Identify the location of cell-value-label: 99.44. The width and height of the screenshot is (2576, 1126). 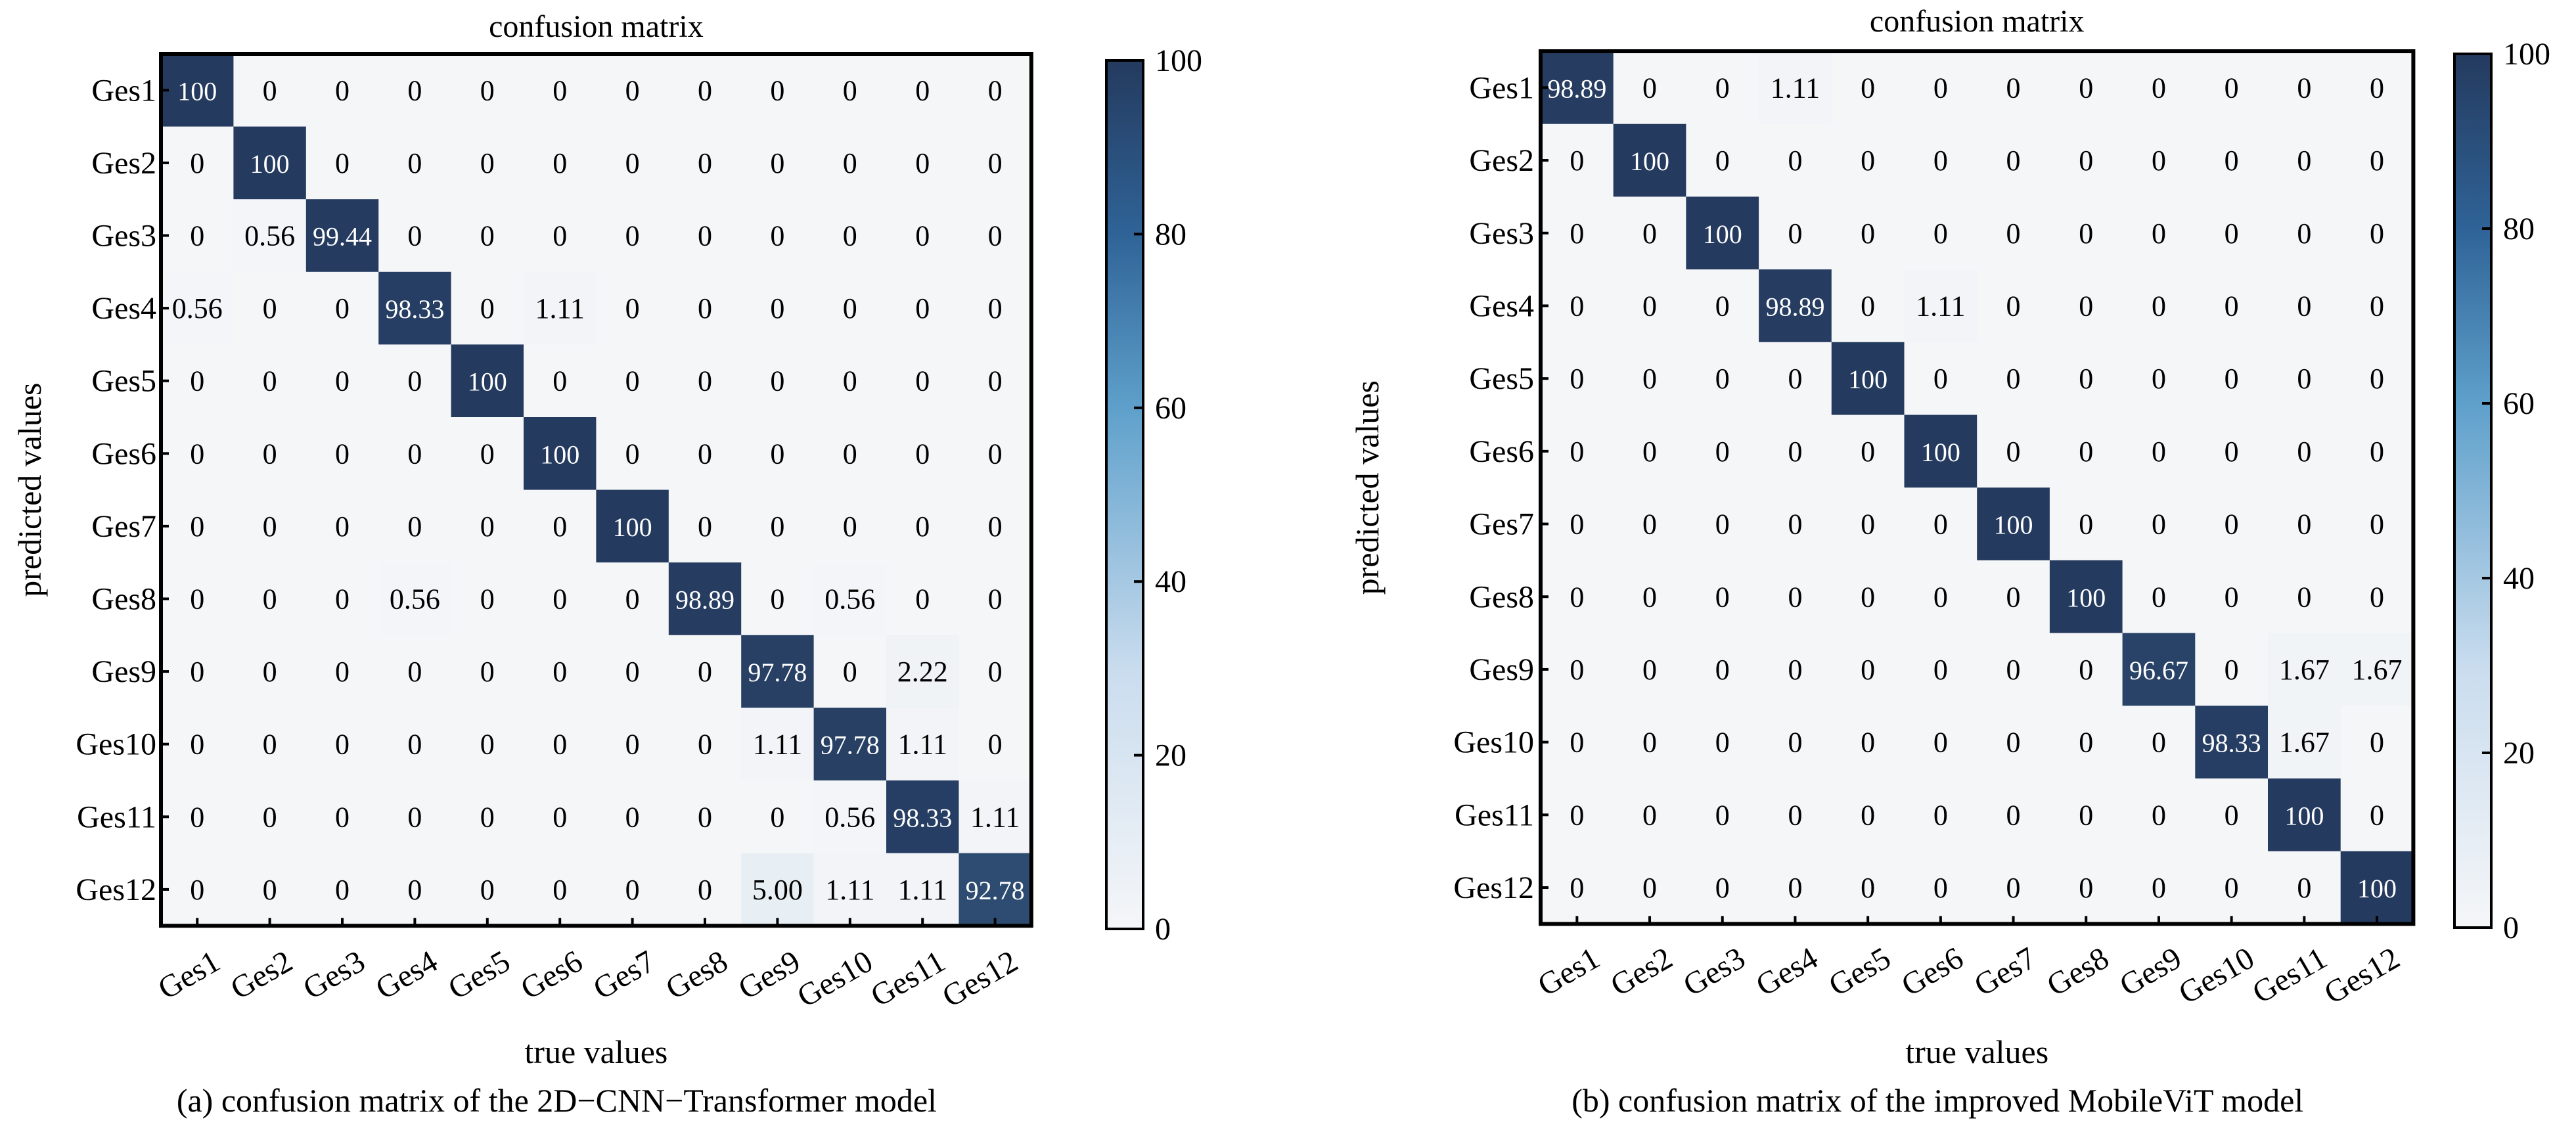
(342, 237).